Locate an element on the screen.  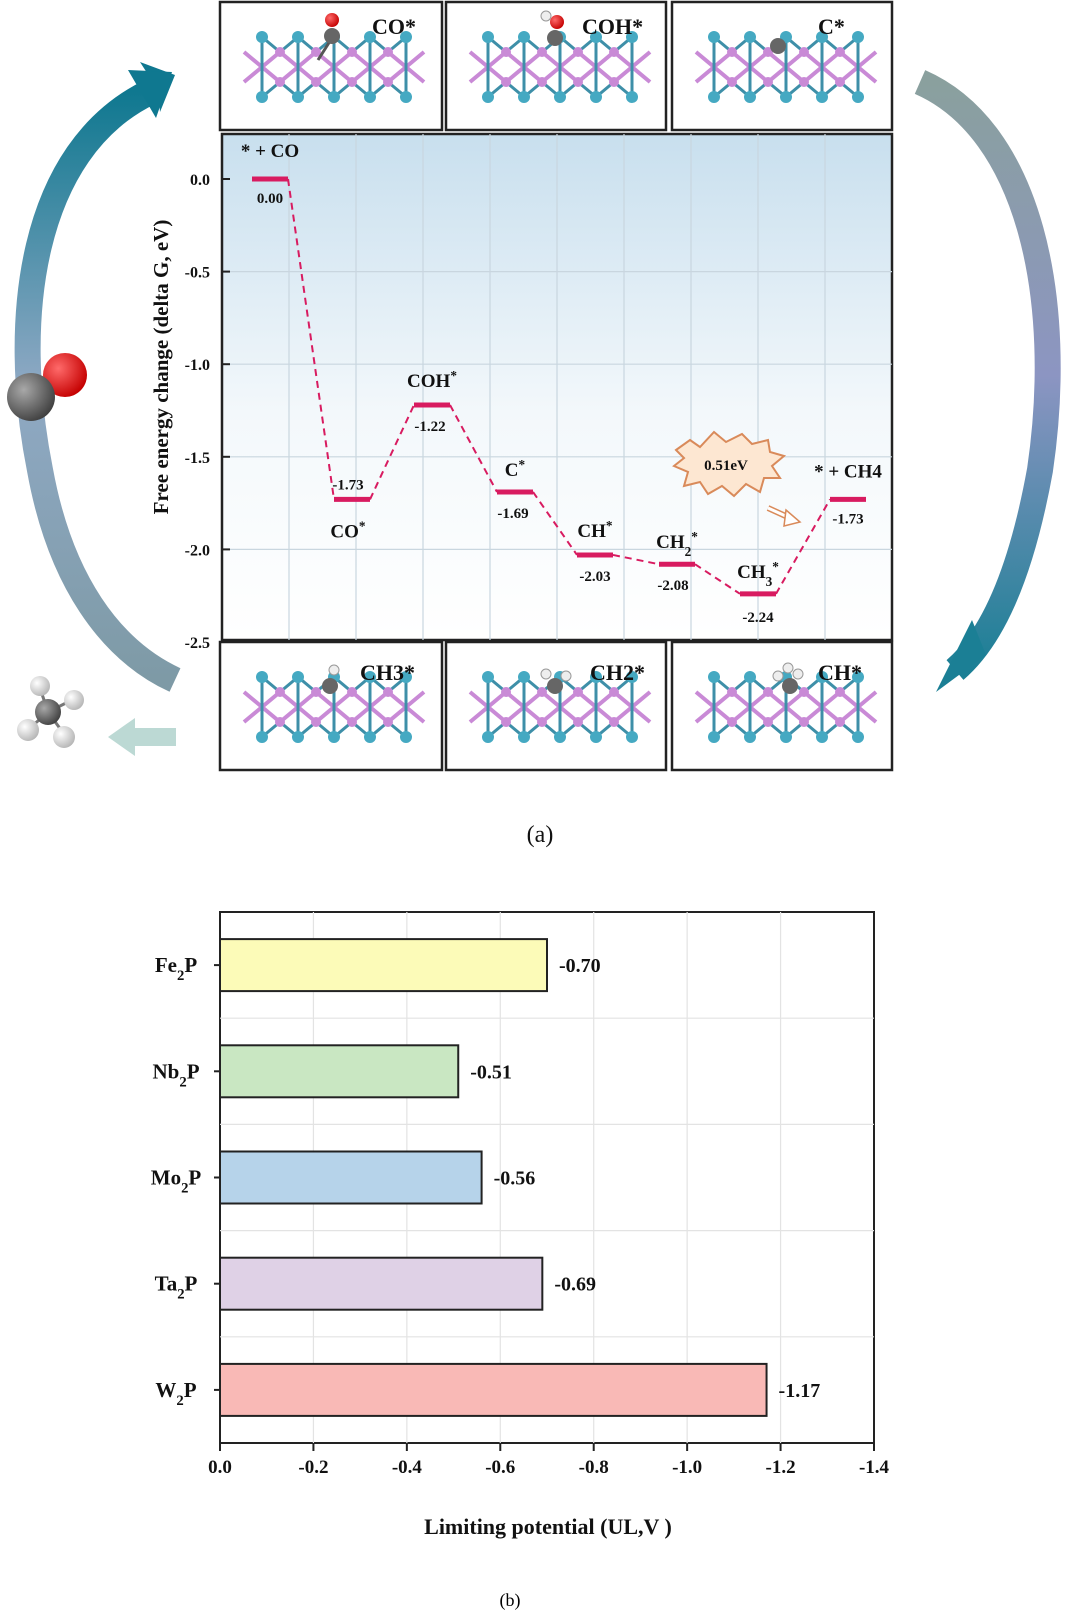
structure-panel-bottom-3: CH* is located at coordinates (782, 706).